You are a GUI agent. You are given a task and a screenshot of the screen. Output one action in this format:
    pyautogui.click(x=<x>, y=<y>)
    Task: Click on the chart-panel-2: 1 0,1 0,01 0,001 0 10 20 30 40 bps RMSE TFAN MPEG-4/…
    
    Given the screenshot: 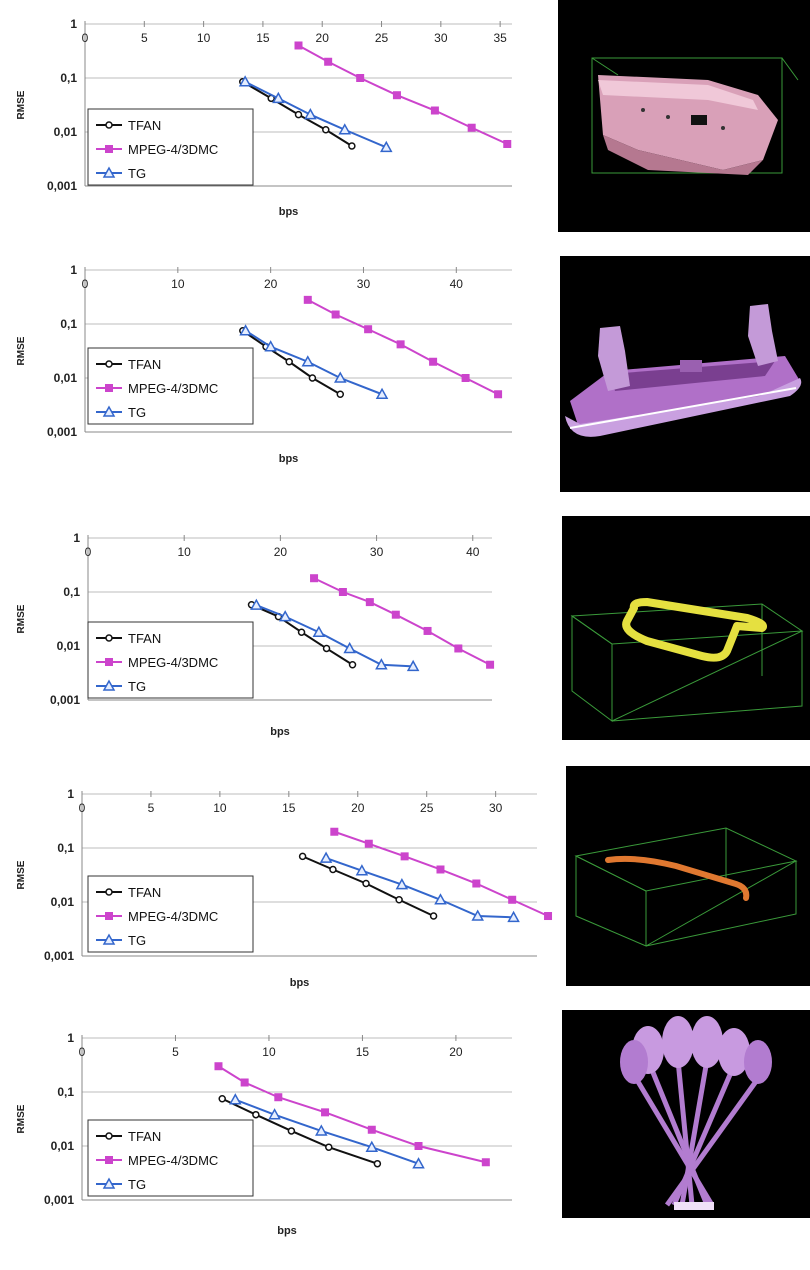 What is the action you would take?
    pyautogui.click(x=270, y=376)
    